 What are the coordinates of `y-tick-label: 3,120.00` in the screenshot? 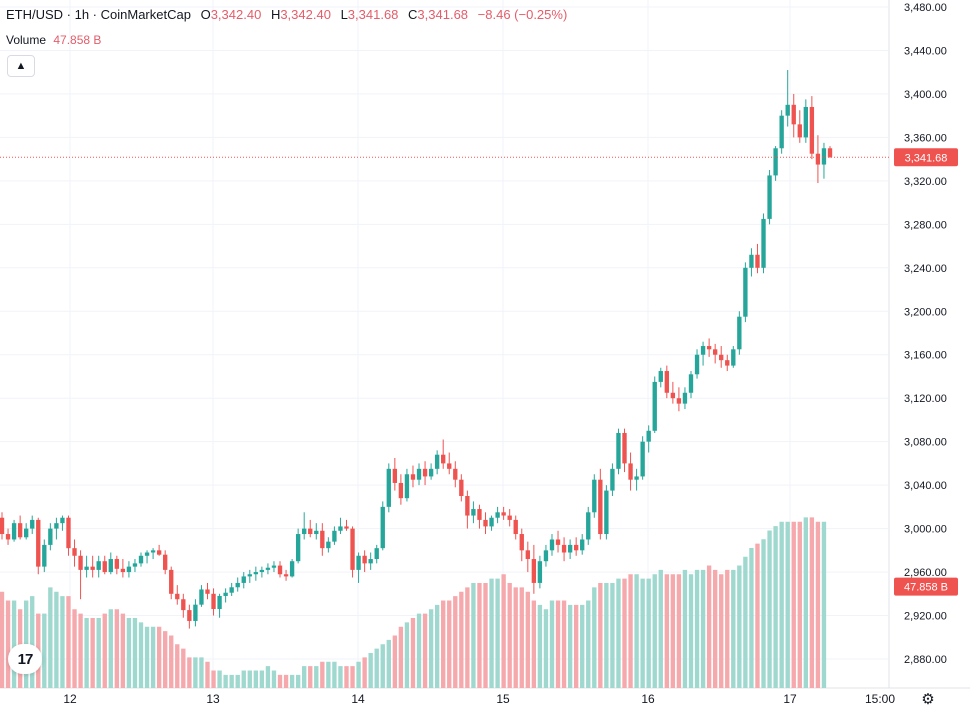 It's located at (925, 399).